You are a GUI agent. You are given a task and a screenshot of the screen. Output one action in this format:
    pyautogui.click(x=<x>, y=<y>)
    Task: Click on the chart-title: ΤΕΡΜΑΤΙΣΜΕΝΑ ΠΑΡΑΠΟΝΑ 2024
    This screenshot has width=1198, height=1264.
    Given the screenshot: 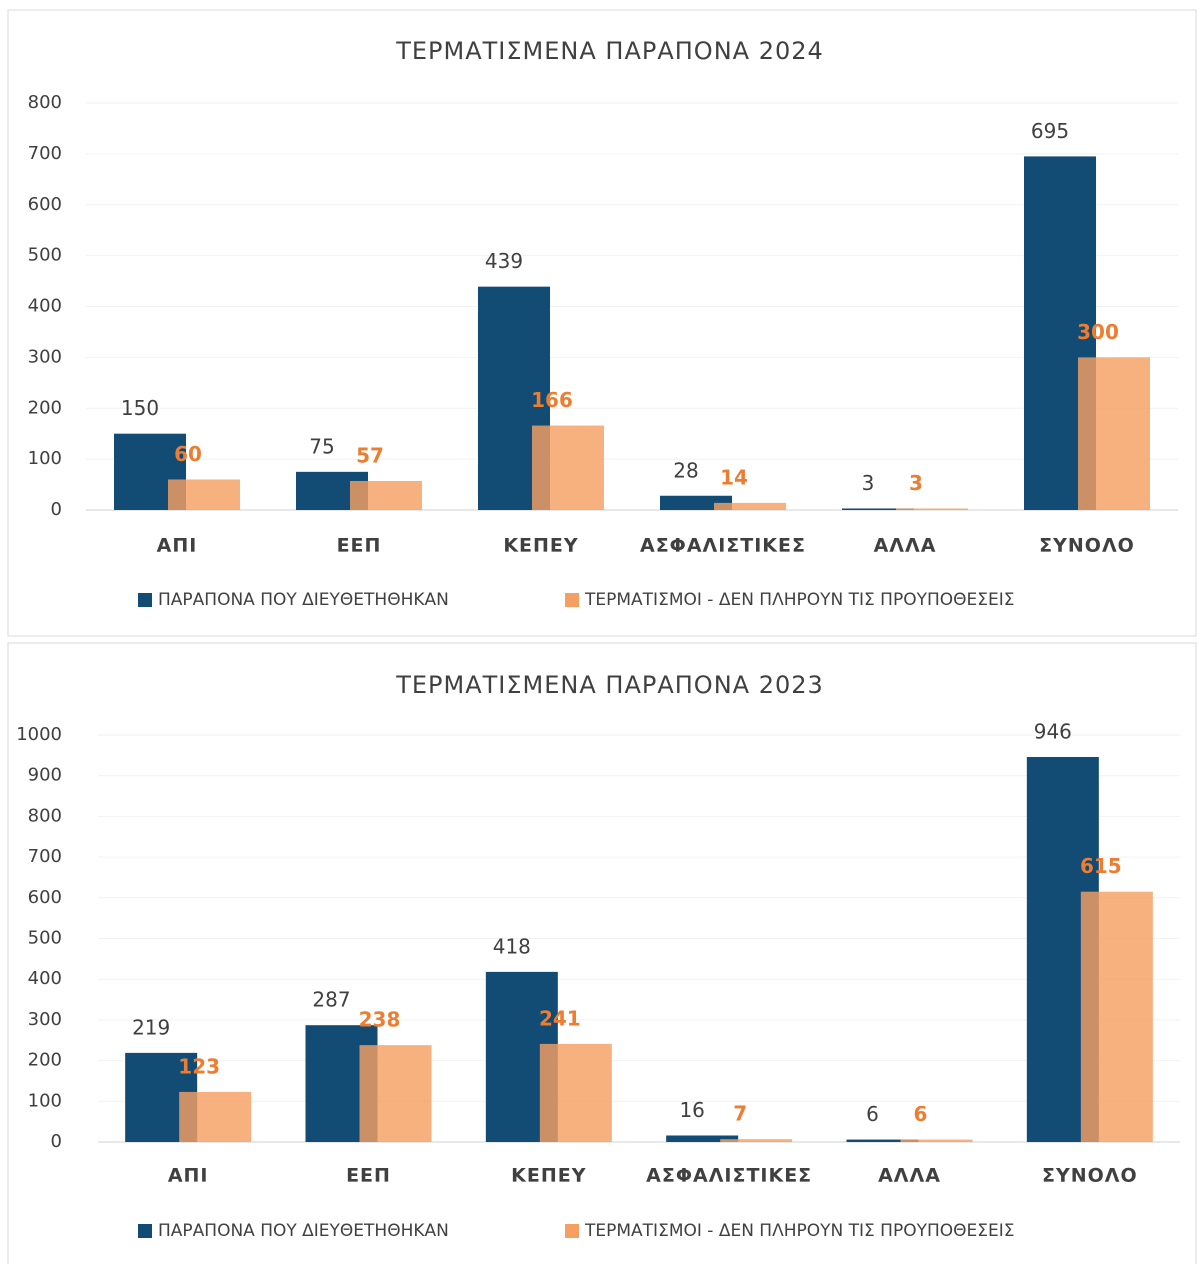 What is the action you would take?
    pyautogui.click(x=609, y=51)
    